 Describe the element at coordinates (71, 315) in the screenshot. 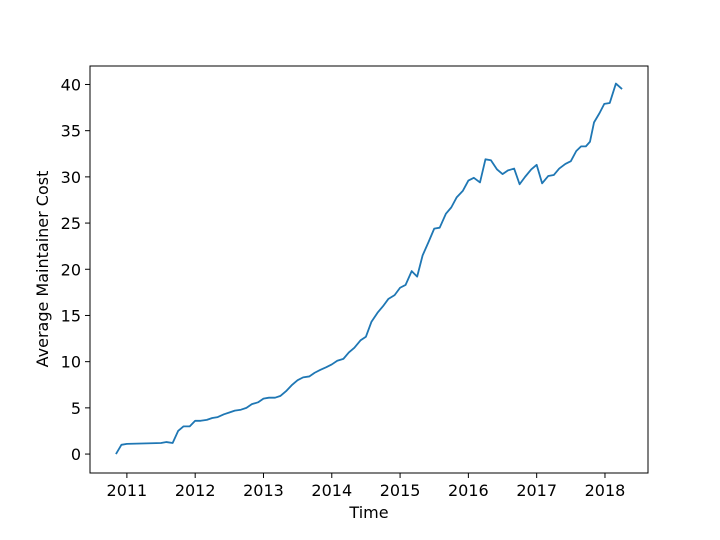

I see `y-tick-label: 15` at that location.